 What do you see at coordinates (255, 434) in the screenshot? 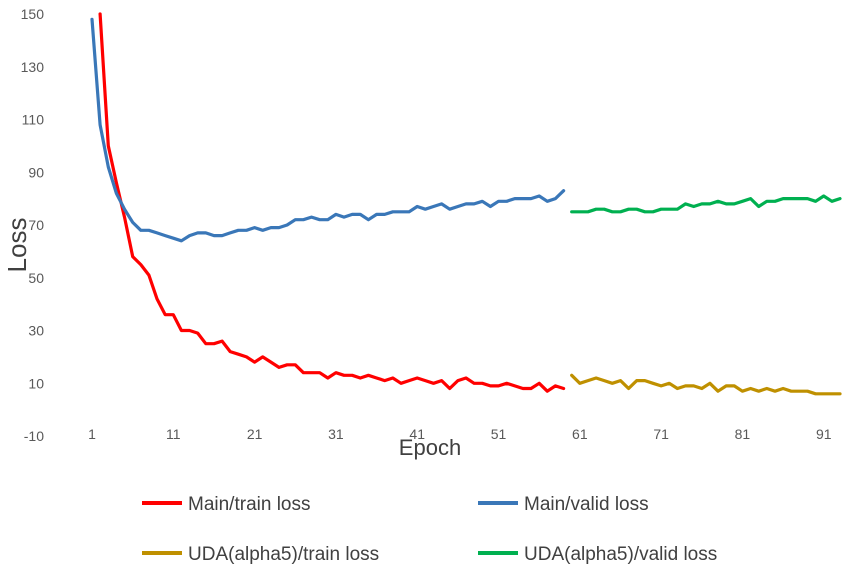
I see `x-tick-label: 21` at bounding box center [255, 434].